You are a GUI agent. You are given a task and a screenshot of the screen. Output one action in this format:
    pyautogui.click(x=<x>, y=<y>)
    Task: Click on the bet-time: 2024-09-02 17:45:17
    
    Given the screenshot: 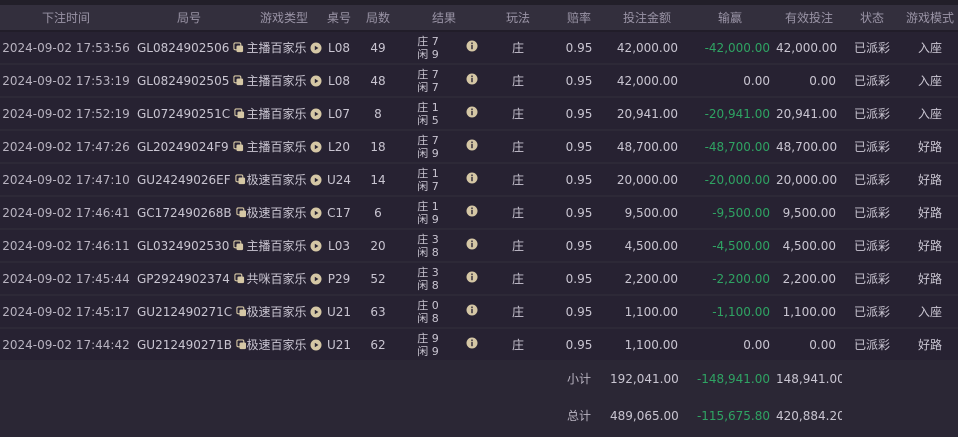 What is the action you would take?
    pyautogui.click(x=66, y=311)
    